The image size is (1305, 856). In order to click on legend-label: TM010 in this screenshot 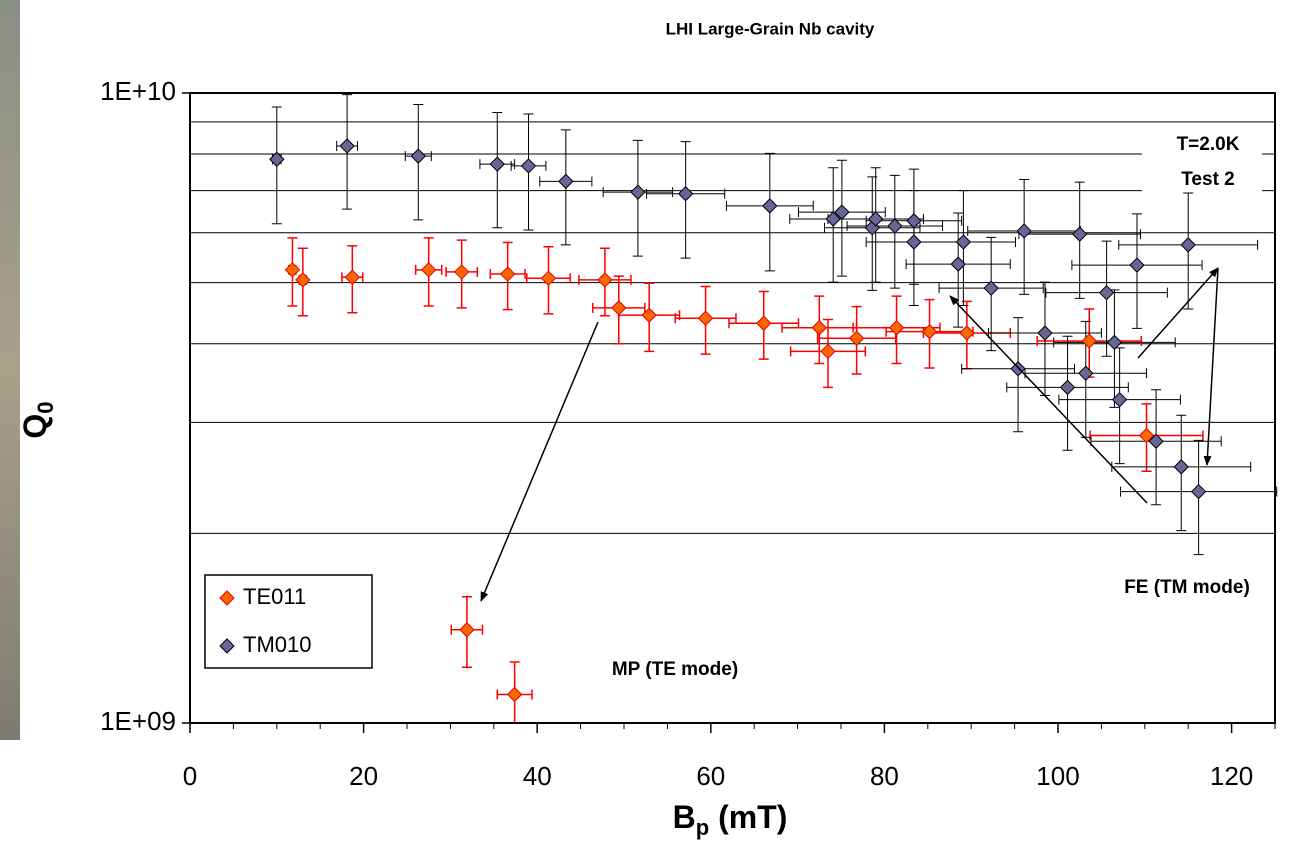, I will do `click(277, 644)`.